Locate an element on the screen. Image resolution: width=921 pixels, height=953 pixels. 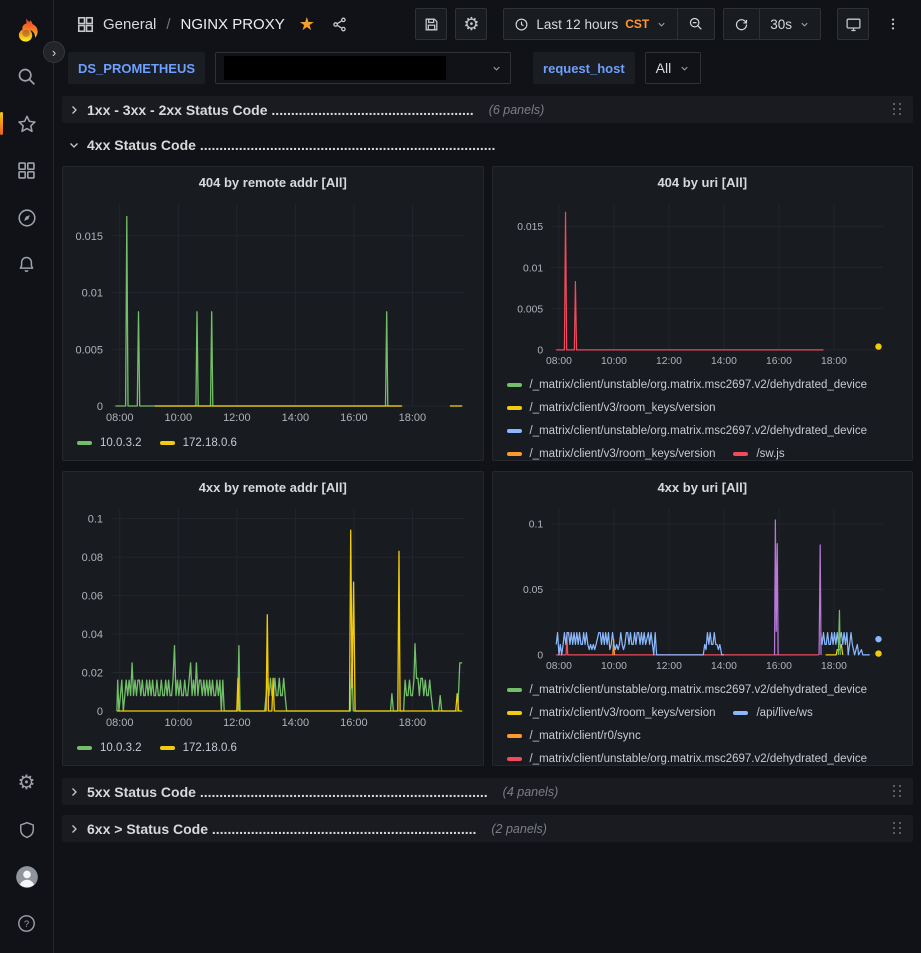
sidebar-expand-button: › is located at coordinates (54, 52).